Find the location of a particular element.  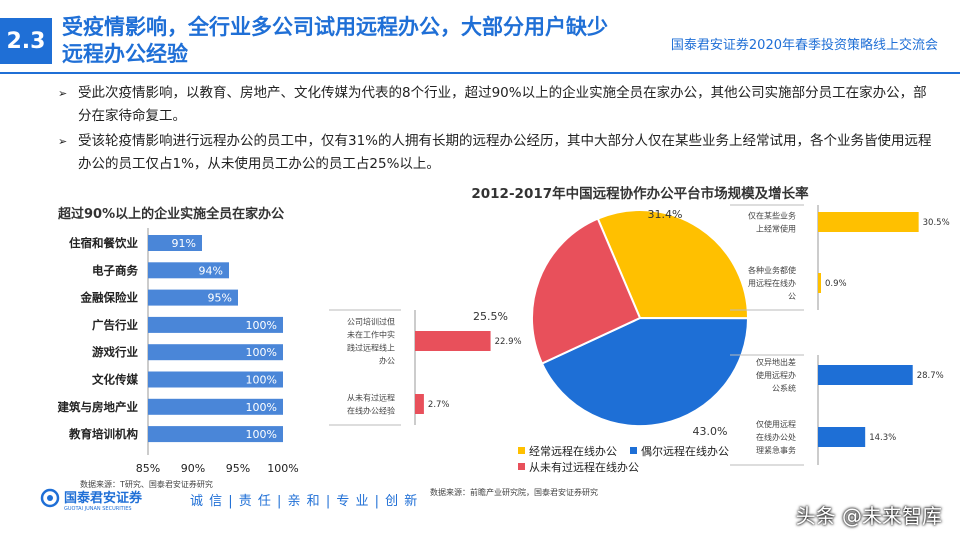

bar-value-label: 91% is located at coordinates (184, 243).